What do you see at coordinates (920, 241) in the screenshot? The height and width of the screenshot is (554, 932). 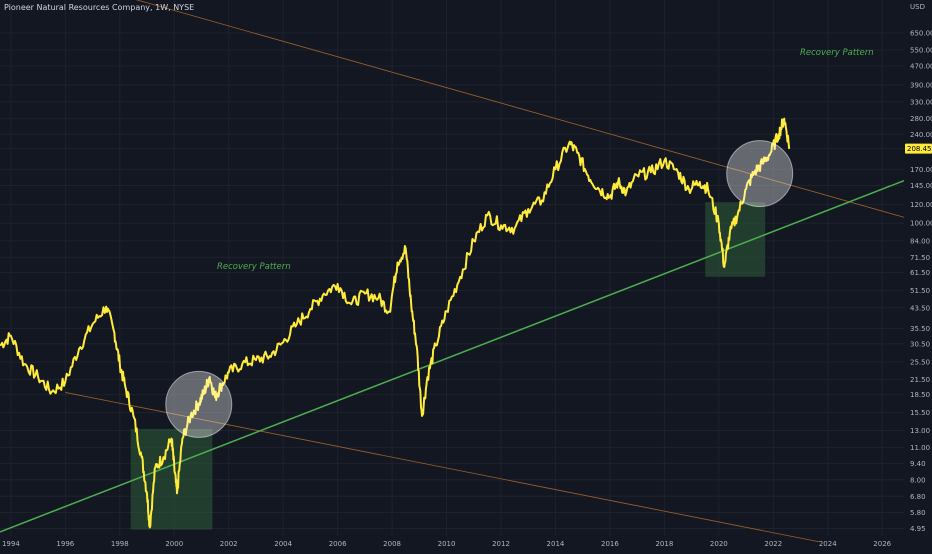 I see `y-tick-label: 84.00` at bounding box center [920, 241].